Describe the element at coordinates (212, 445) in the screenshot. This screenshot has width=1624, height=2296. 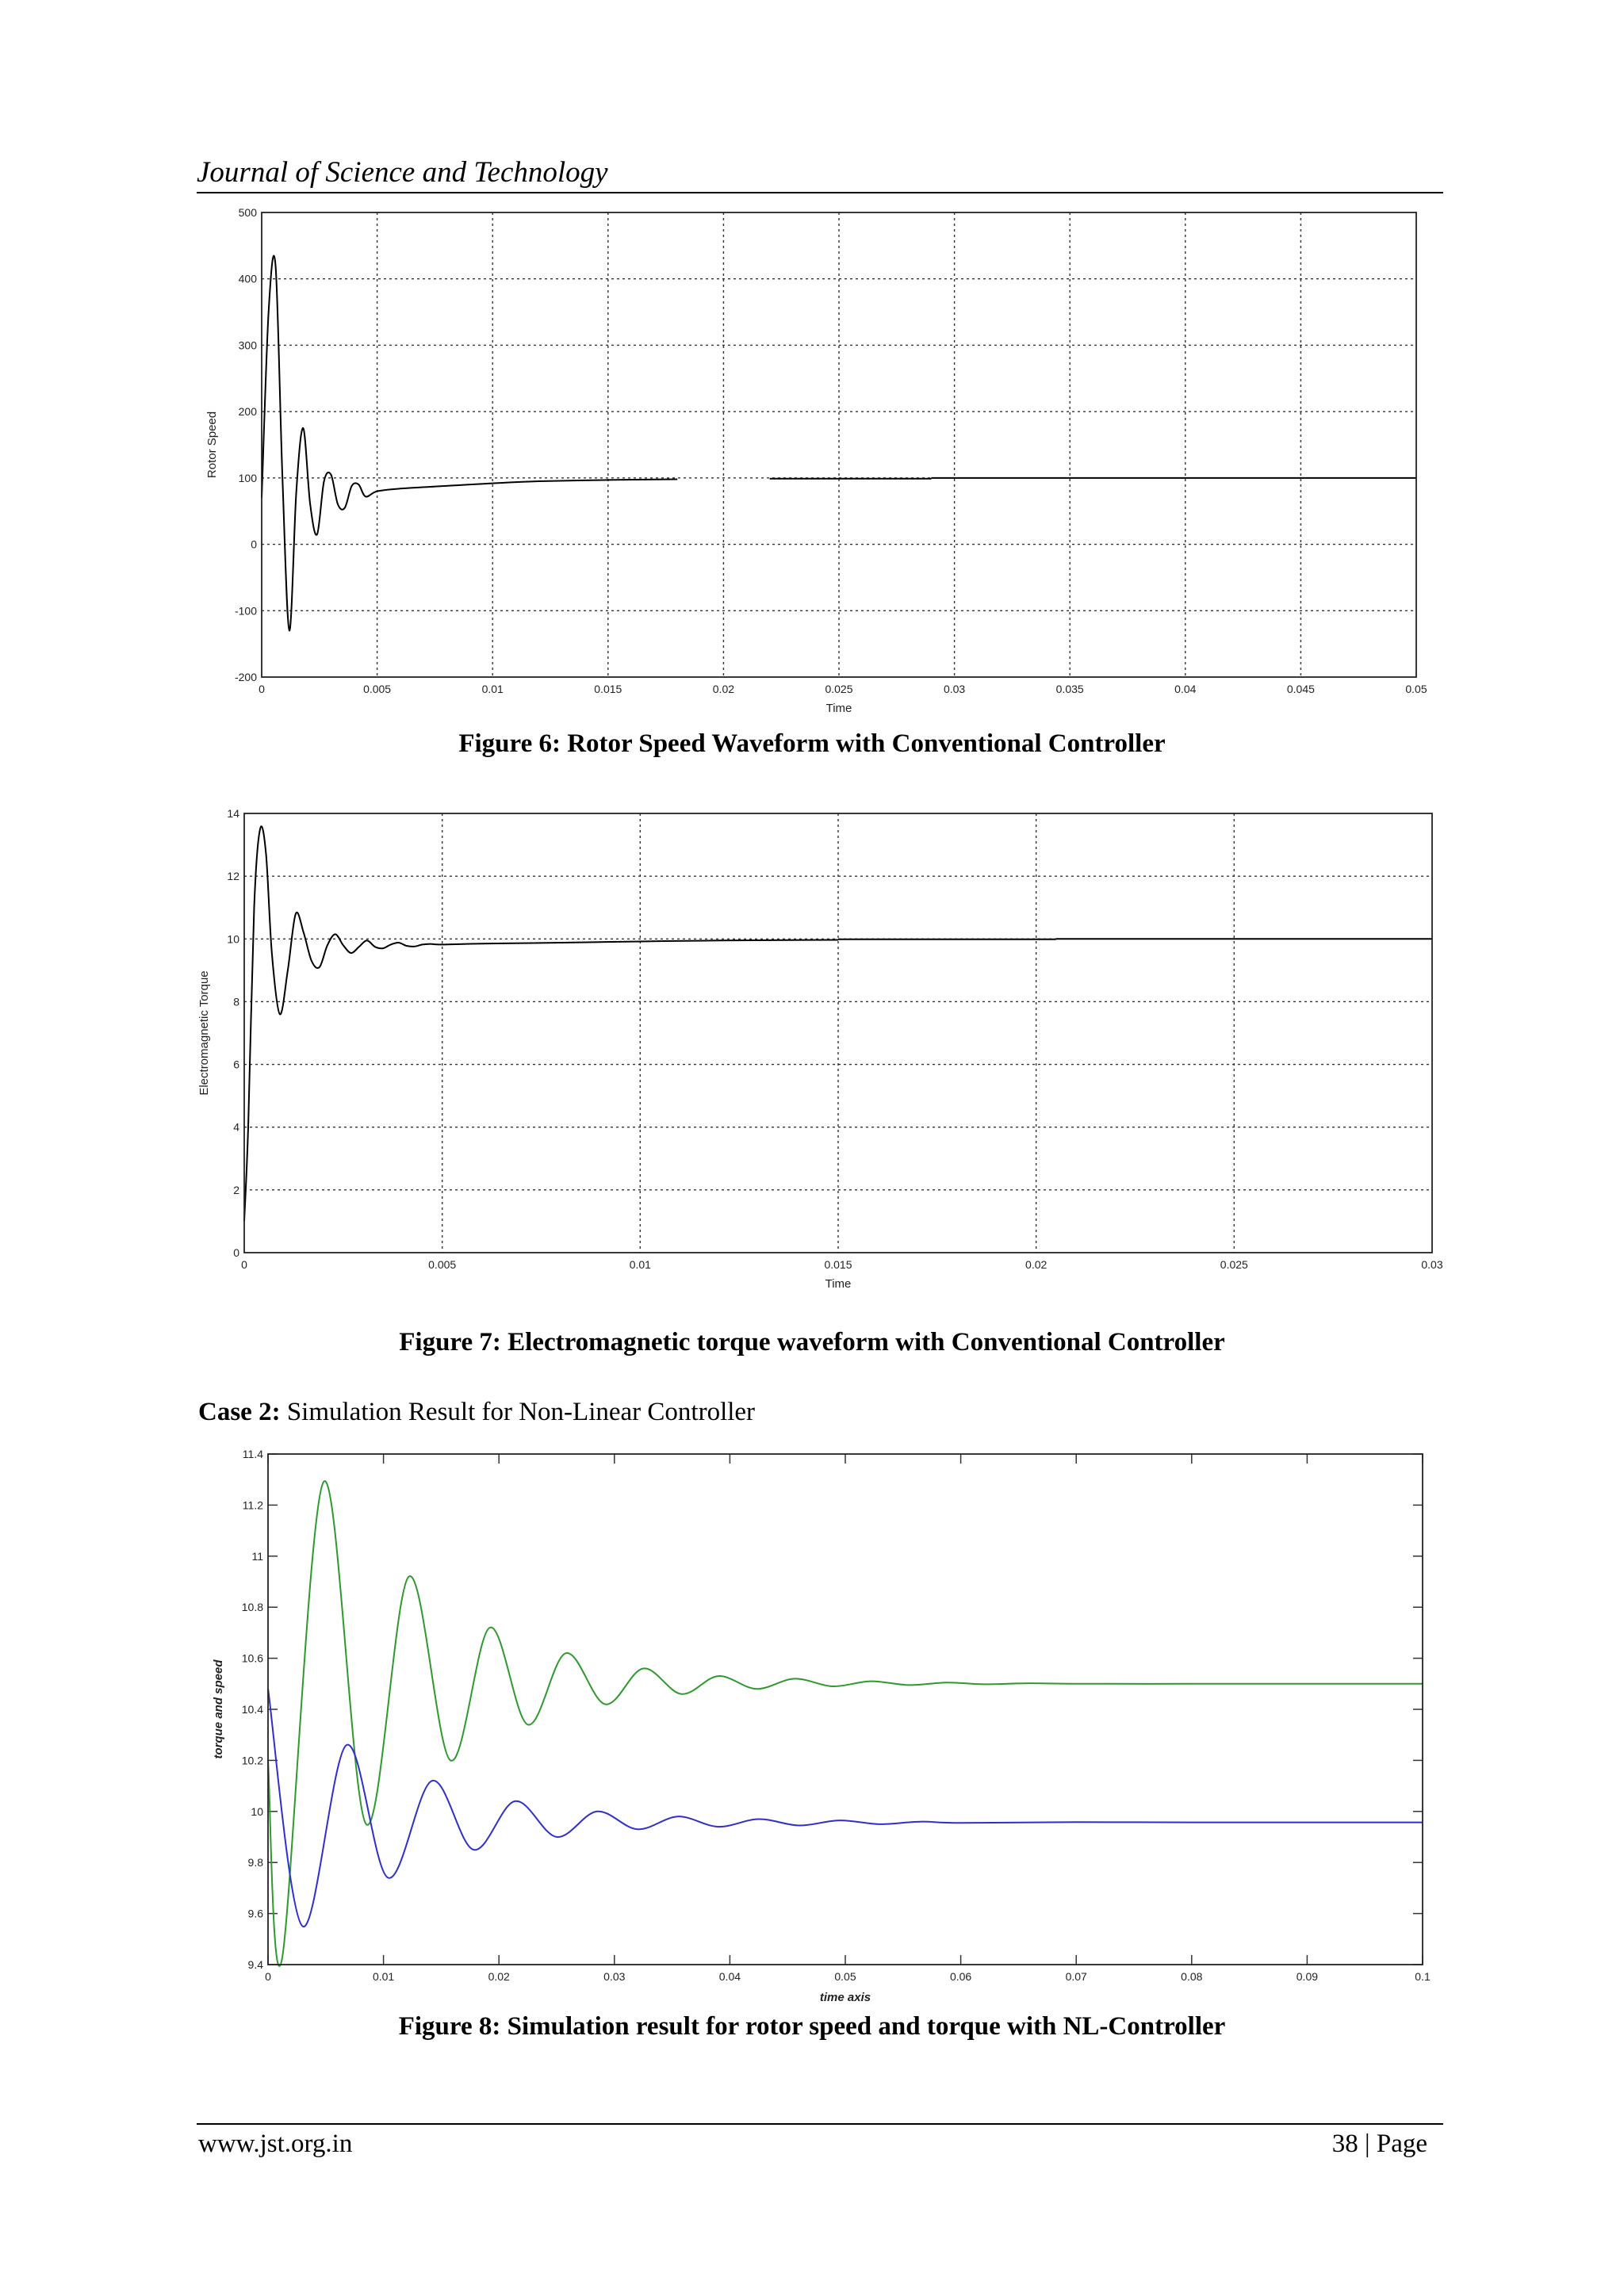
I see `y-axis-label: Rotor Speed` at that location.